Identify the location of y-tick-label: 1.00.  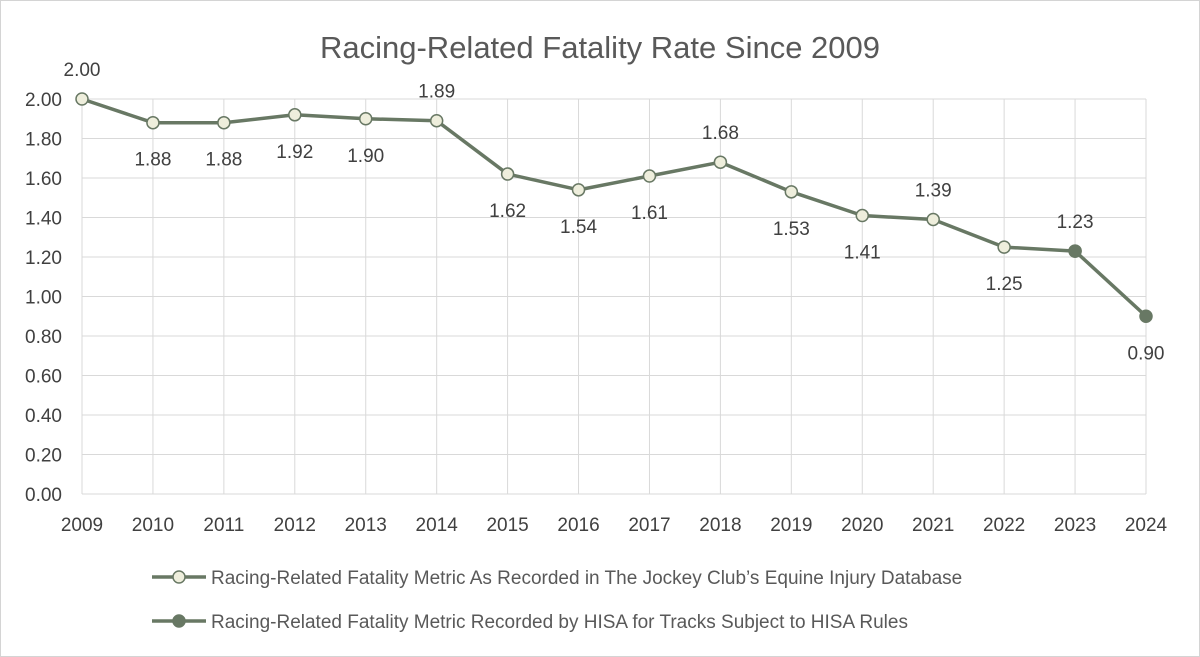
(43, 298).